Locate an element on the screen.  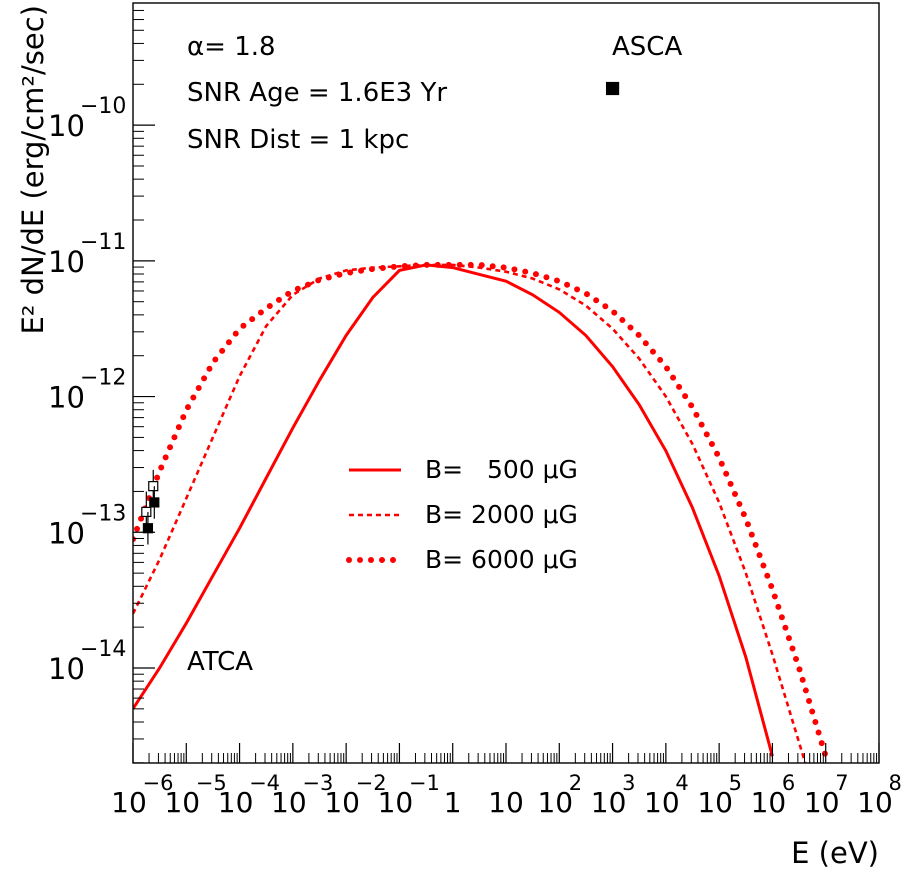
x-tick-exponent: −4 is located at coordinates (264, 783).